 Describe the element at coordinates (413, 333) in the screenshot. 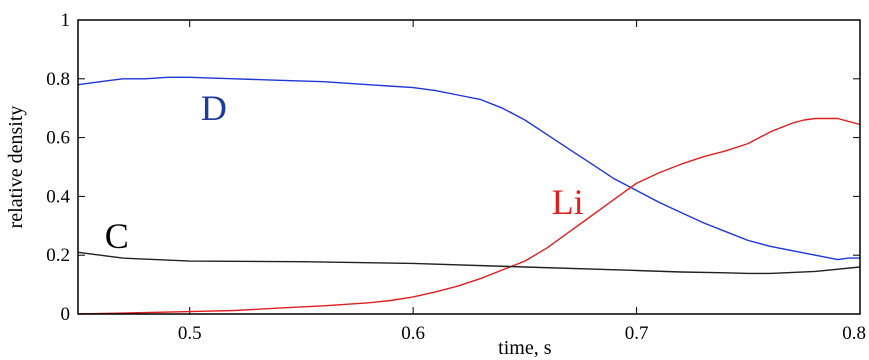

I see `x-tick-label: 0.6` at that location.